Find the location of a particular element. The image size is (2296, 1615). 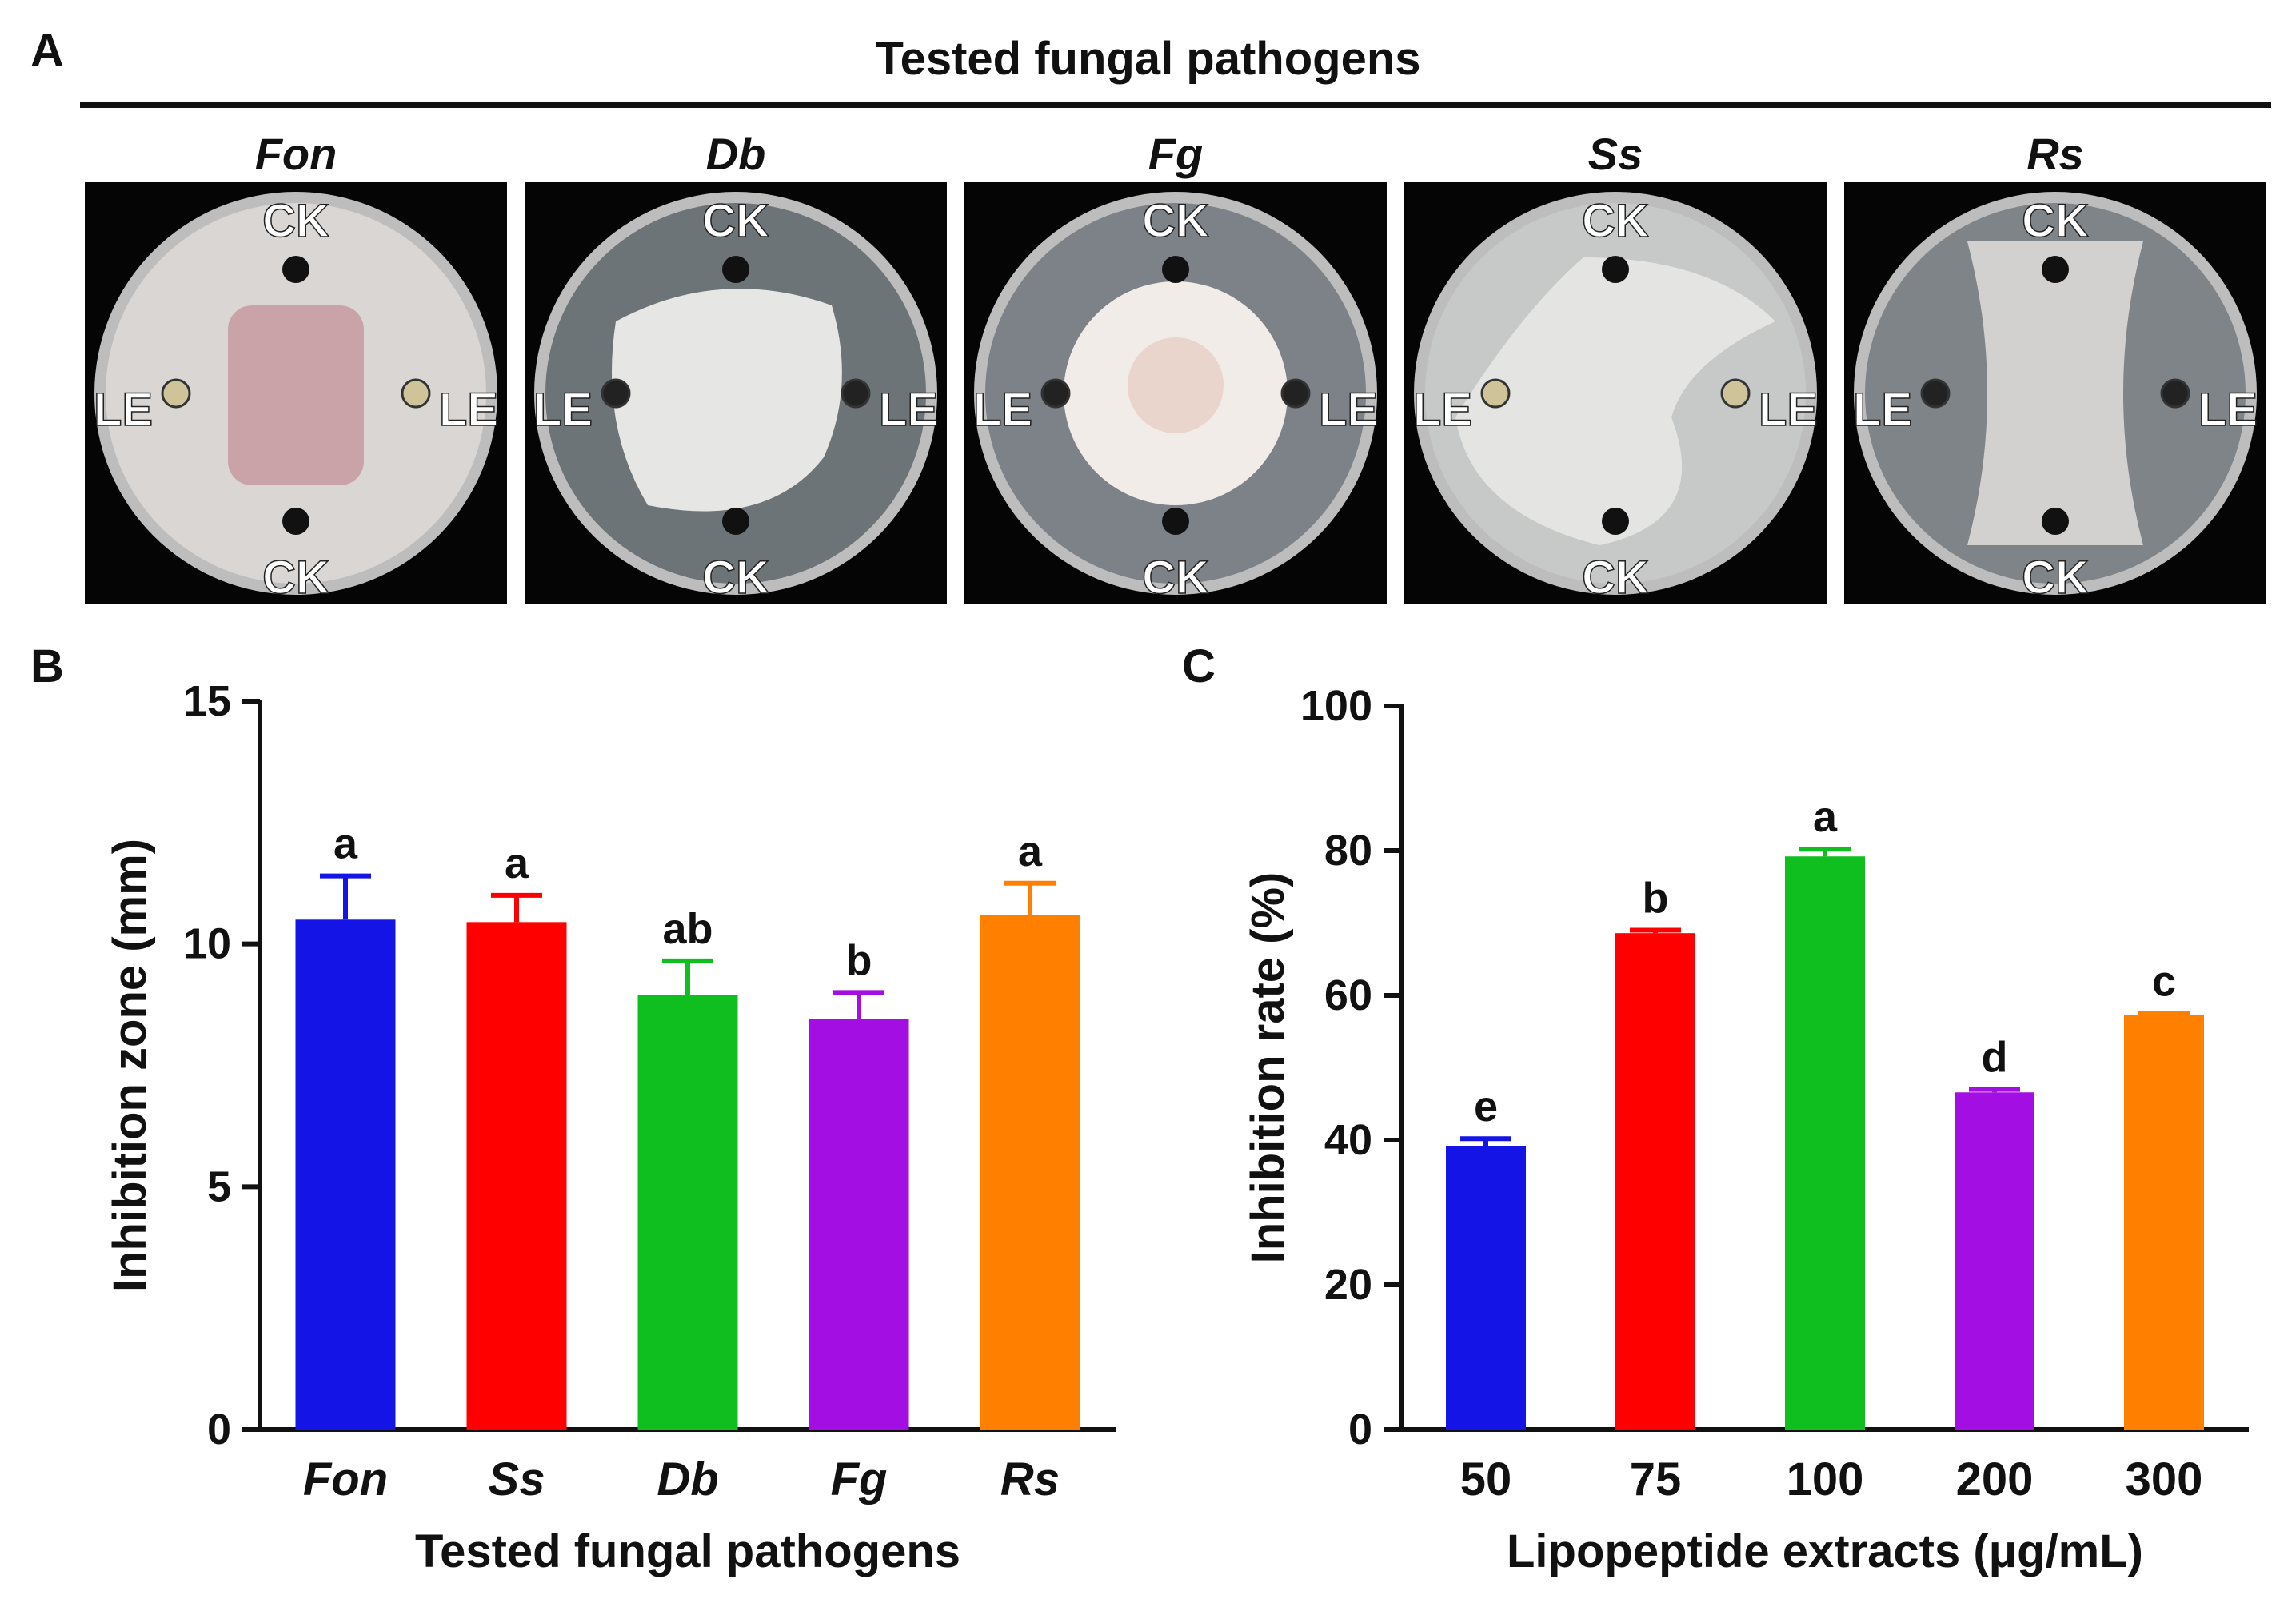

x-tick-label: Ss is located at coordinates (517, 1480).